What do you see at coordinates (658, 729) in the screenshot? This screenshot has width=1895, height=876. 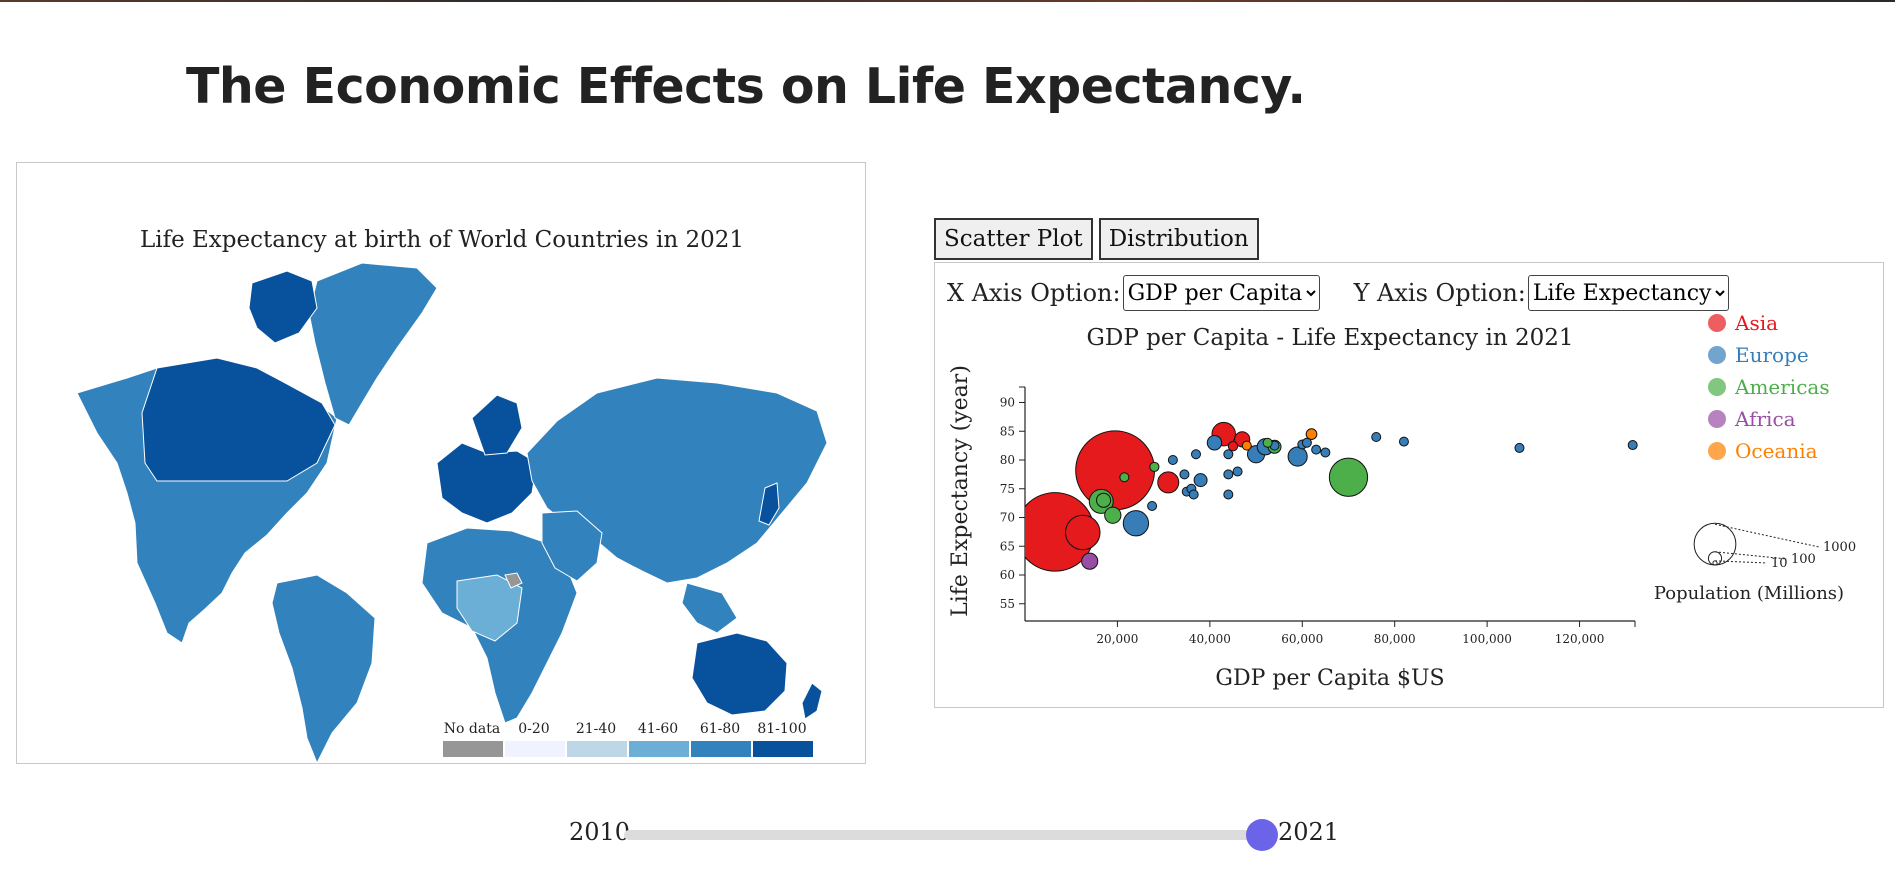 I see `map-legend-label: 41-60` at bounding box center [658, 729].